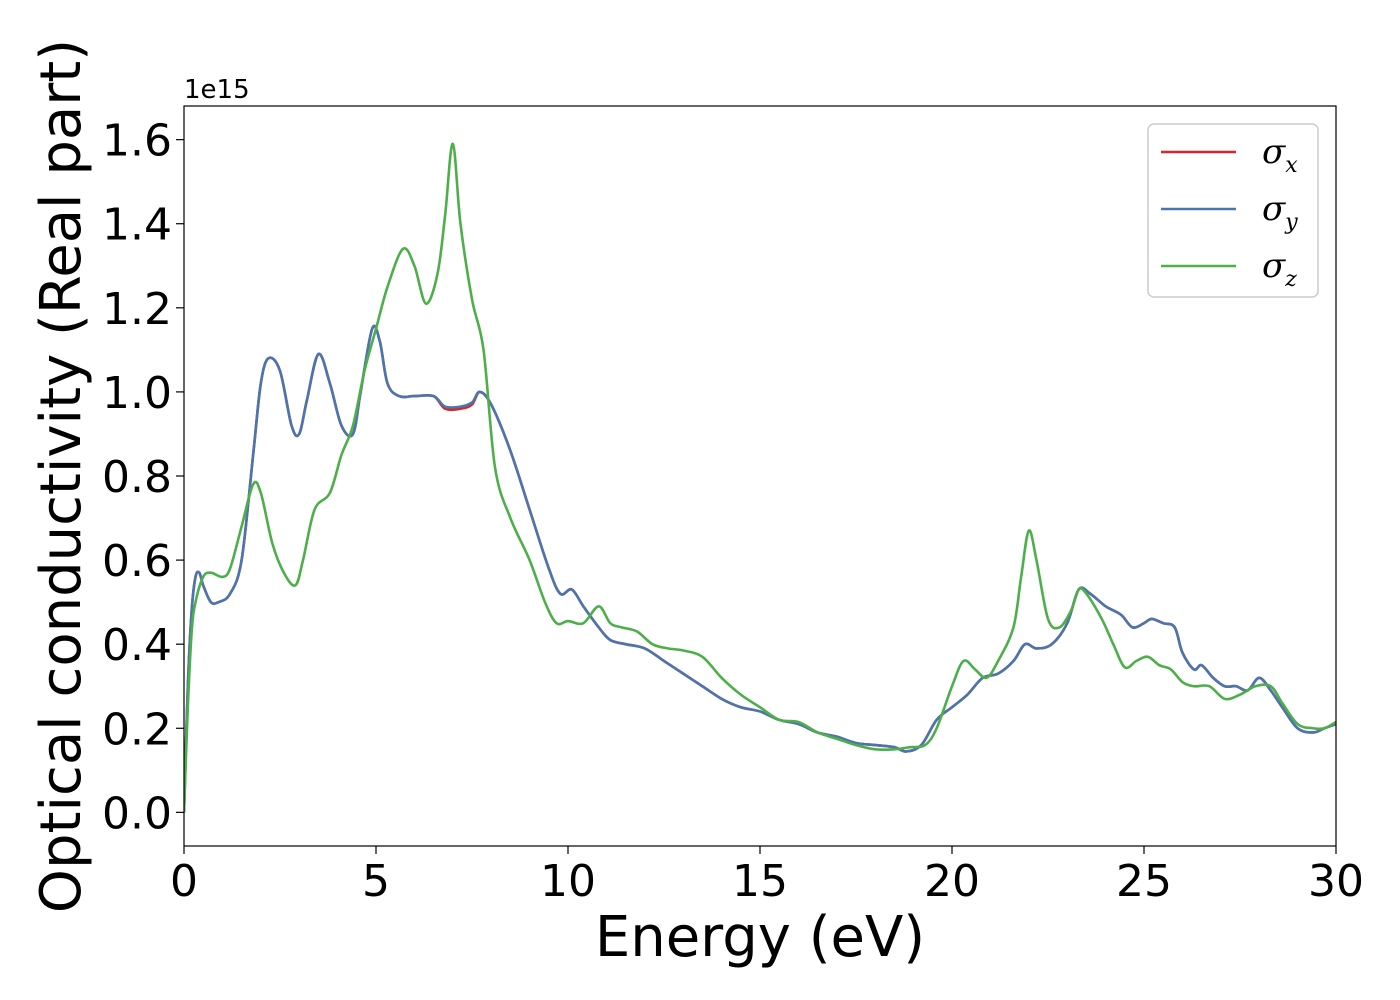 The width and height of the screenshot is (1400, 1000). What do you see at coordinates (137, 813) in the screenshot?
I see `y-tick-label: 0.0` at bounding box center [137, 813].